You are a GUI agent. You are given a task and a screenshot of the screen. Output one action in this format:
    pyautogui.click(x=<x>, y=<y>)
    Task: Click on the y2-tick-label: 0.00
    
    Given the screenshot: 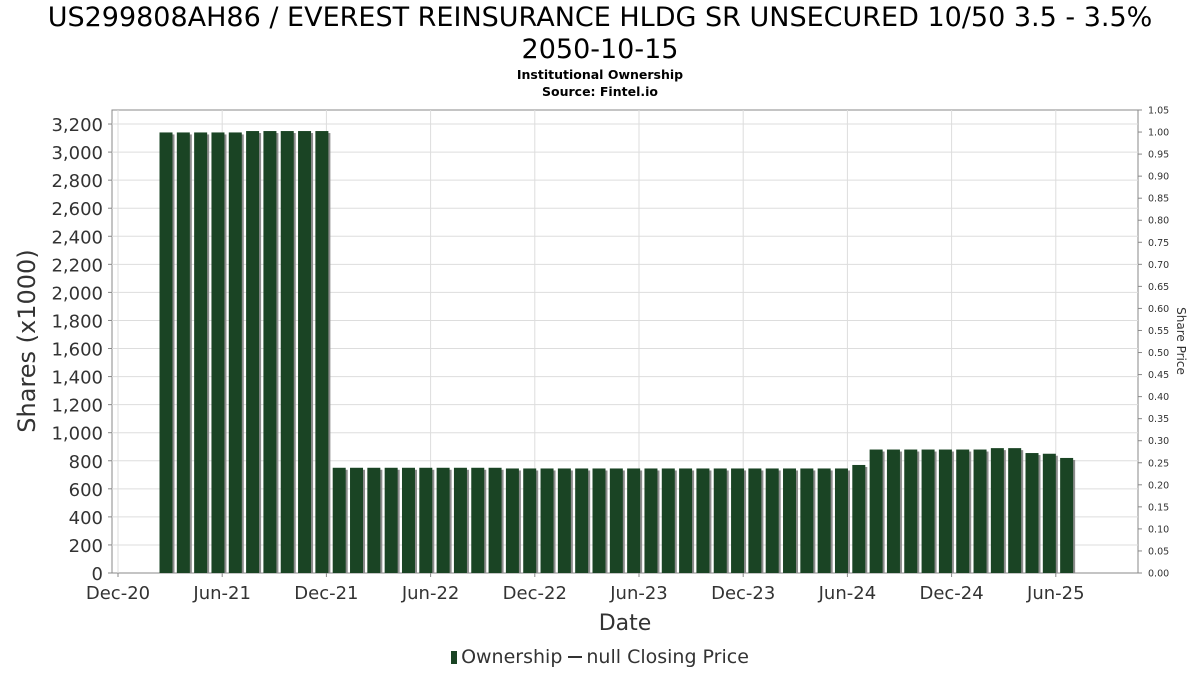 What is the action you would take?
    pyautogui.click(x=1158, y=574)
    